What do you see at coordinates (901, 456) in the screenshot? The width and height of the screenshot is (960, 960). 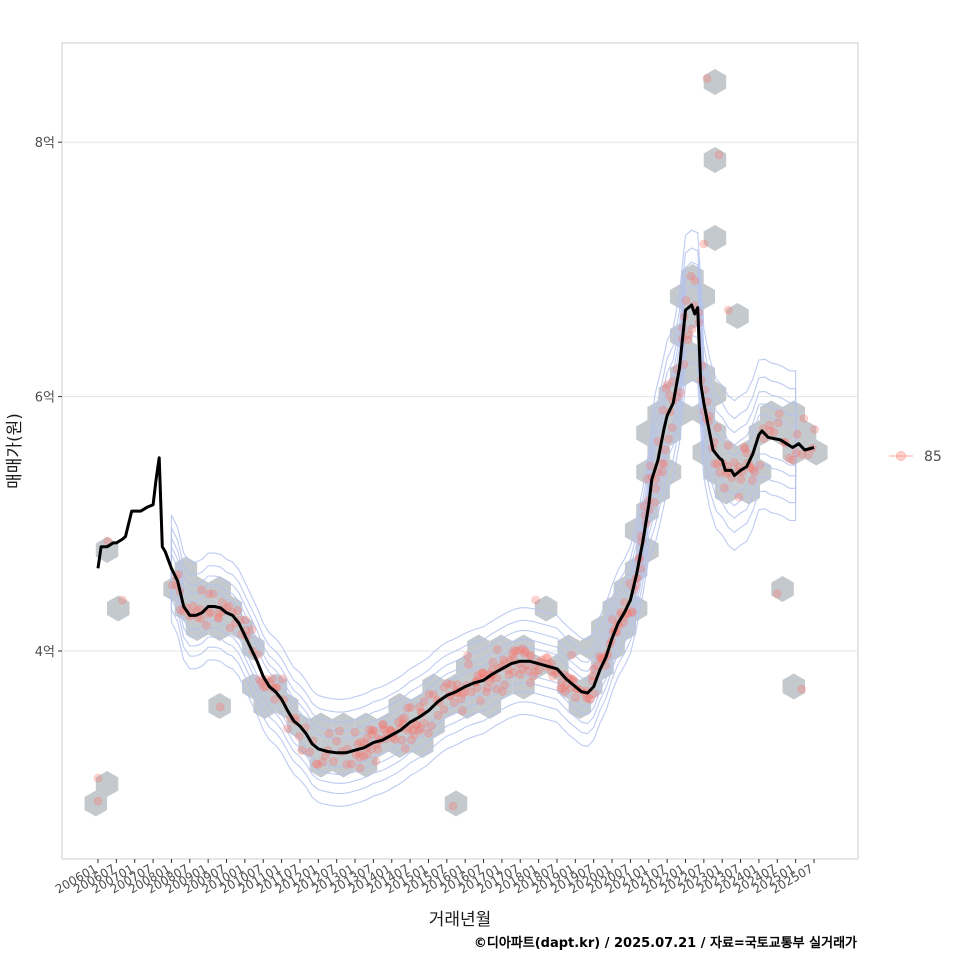 I see `legend-key-point` at bounding box center [901, 456].